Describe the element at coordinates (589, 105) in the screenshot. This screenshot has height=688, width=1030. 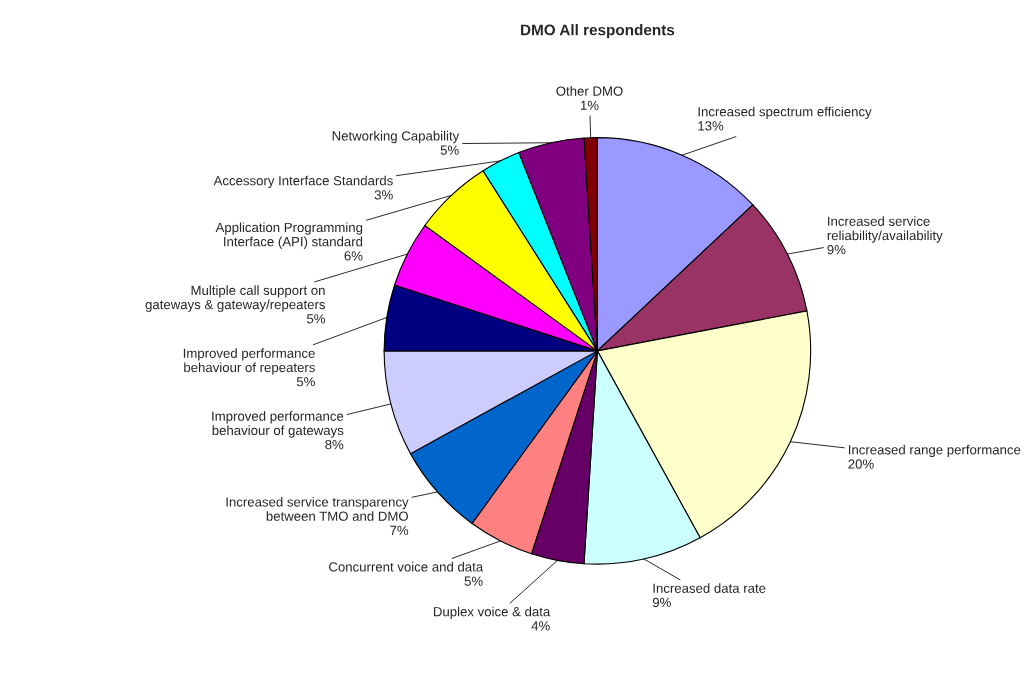
I see `data-label: 1%` at that location.